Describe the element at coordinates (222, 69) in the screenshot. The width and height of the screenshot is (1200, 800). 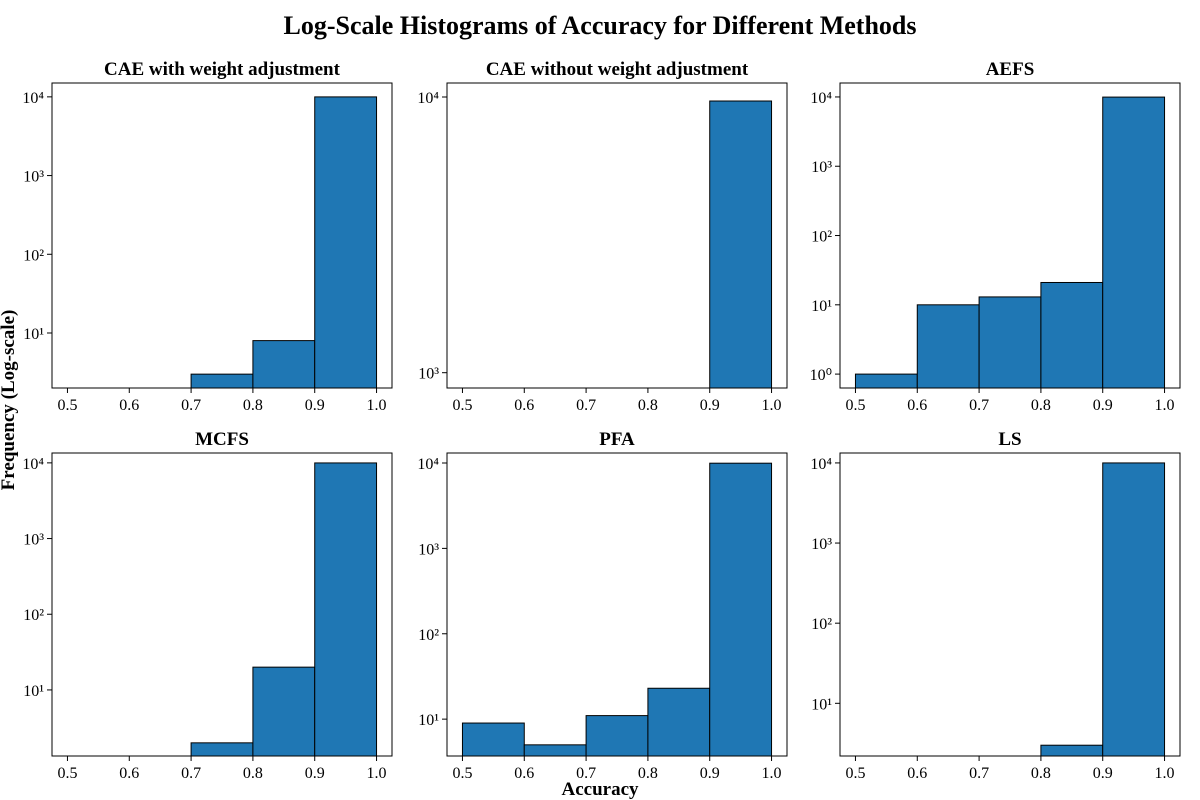
I see `subplot-title: CAE with weight adjustment` at that location.